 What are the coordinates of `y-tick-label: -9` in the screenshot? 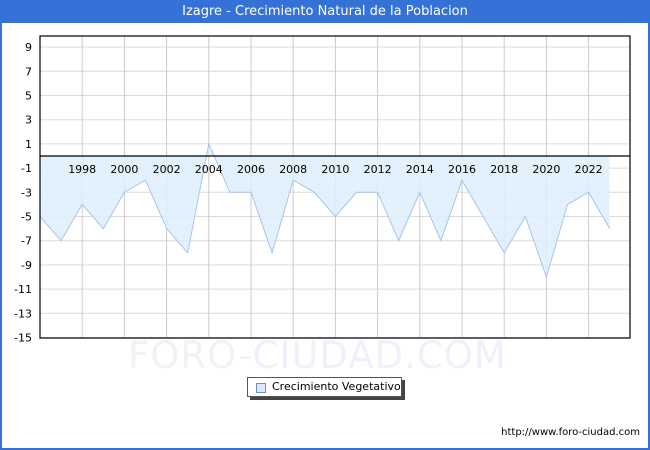 It's located at (26, 265).